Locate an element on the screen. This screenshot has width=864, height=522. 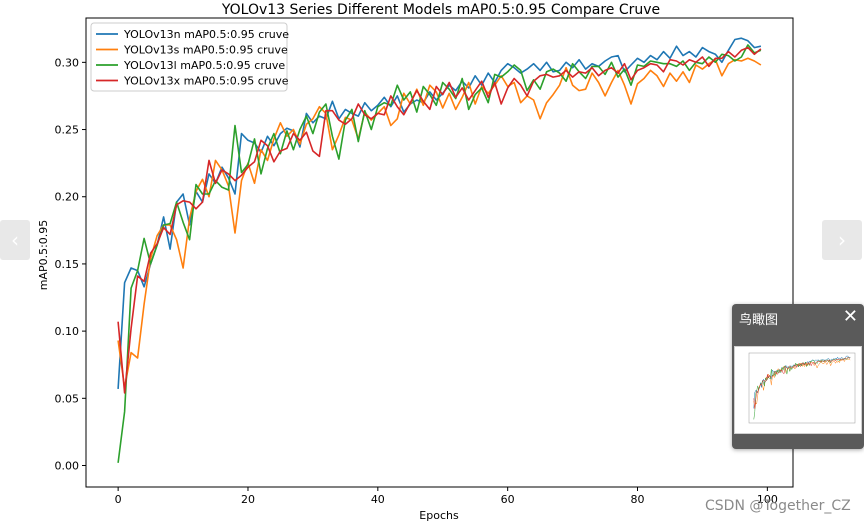
x-axis-label: Epochs is located at coordinates (439, 515).